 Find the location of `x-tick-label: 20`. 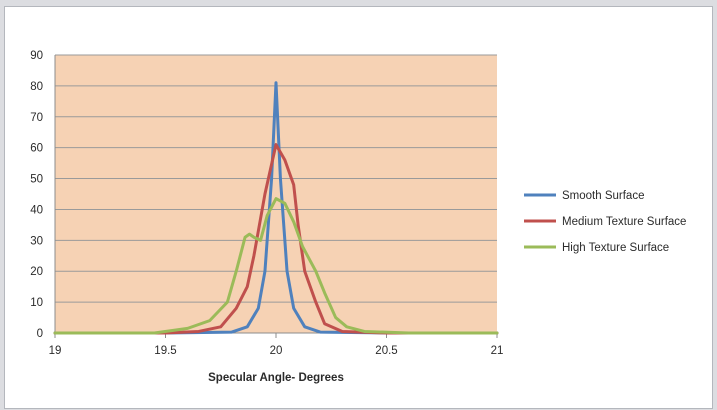

x-tick-label: 20 is located at coordinates (276, 351).